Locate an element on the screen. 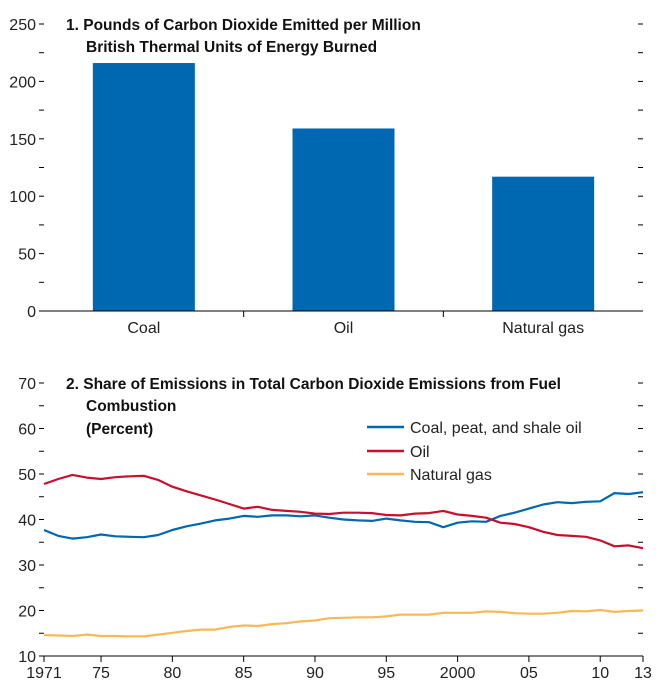  panel-1-y-tick-label: 50 is located at coordinates (27, 255).